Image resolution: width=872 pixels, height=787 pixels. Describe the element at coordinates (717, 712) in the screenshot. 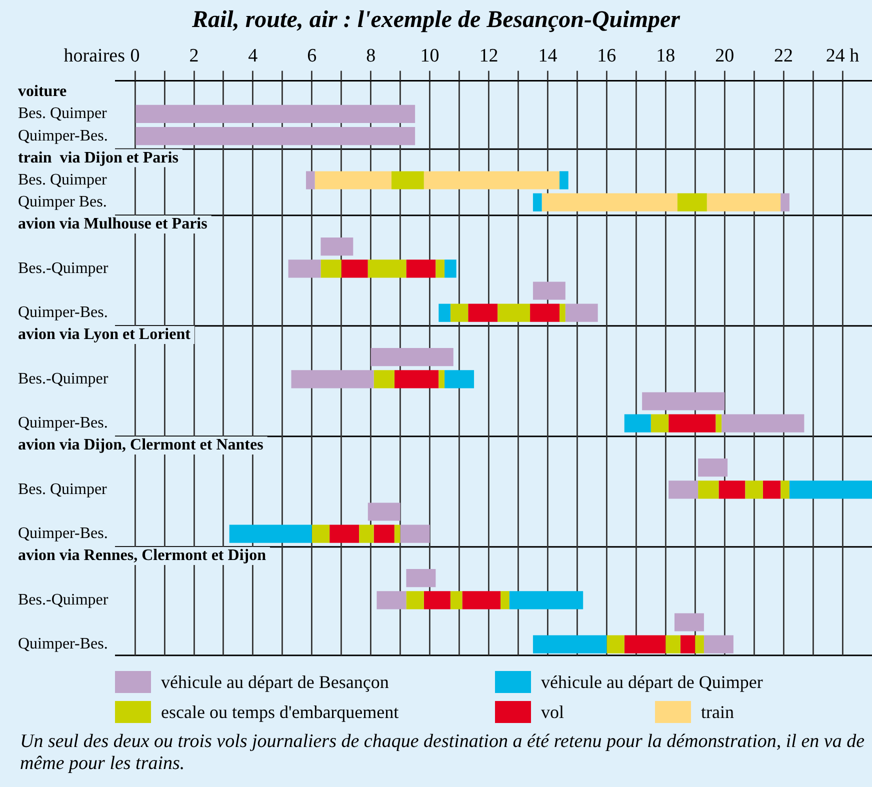

I see `legend-label: train` at that location.